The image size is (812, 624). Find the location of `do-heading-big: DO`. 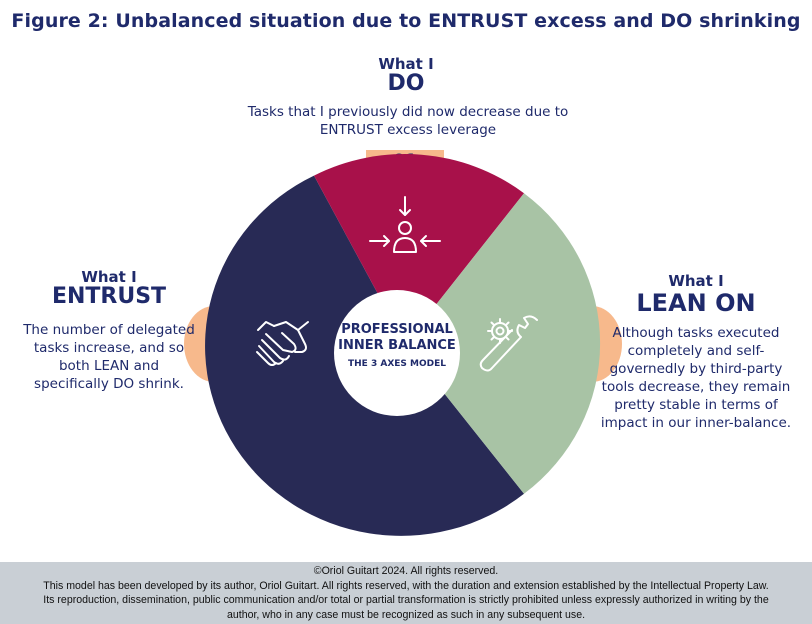

do-heading-big: DO is located at coordinates (406, 83).